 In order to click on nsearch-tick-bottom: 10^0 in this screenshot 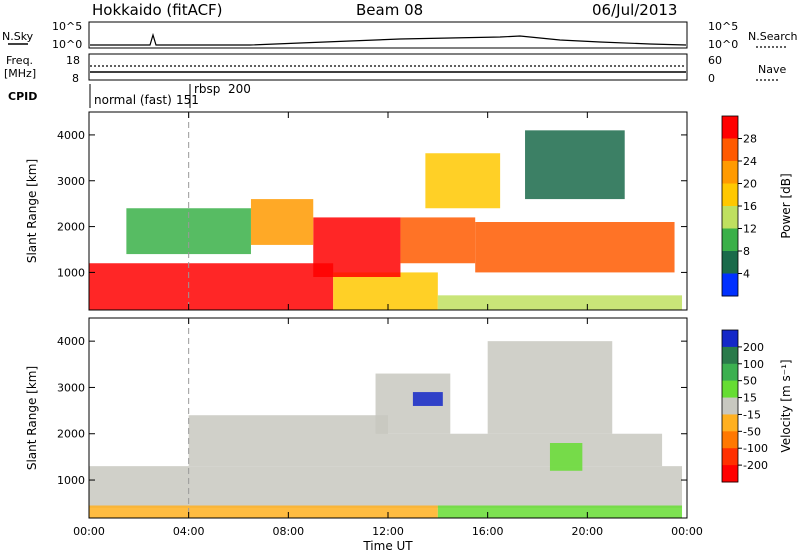, I will do `click(723, 44)`.